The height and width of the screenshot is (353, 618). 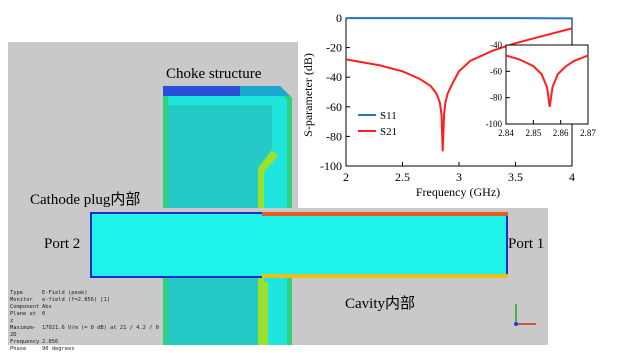 I want to click on info-value: E-Field (peak), so click(x=64, y=293).